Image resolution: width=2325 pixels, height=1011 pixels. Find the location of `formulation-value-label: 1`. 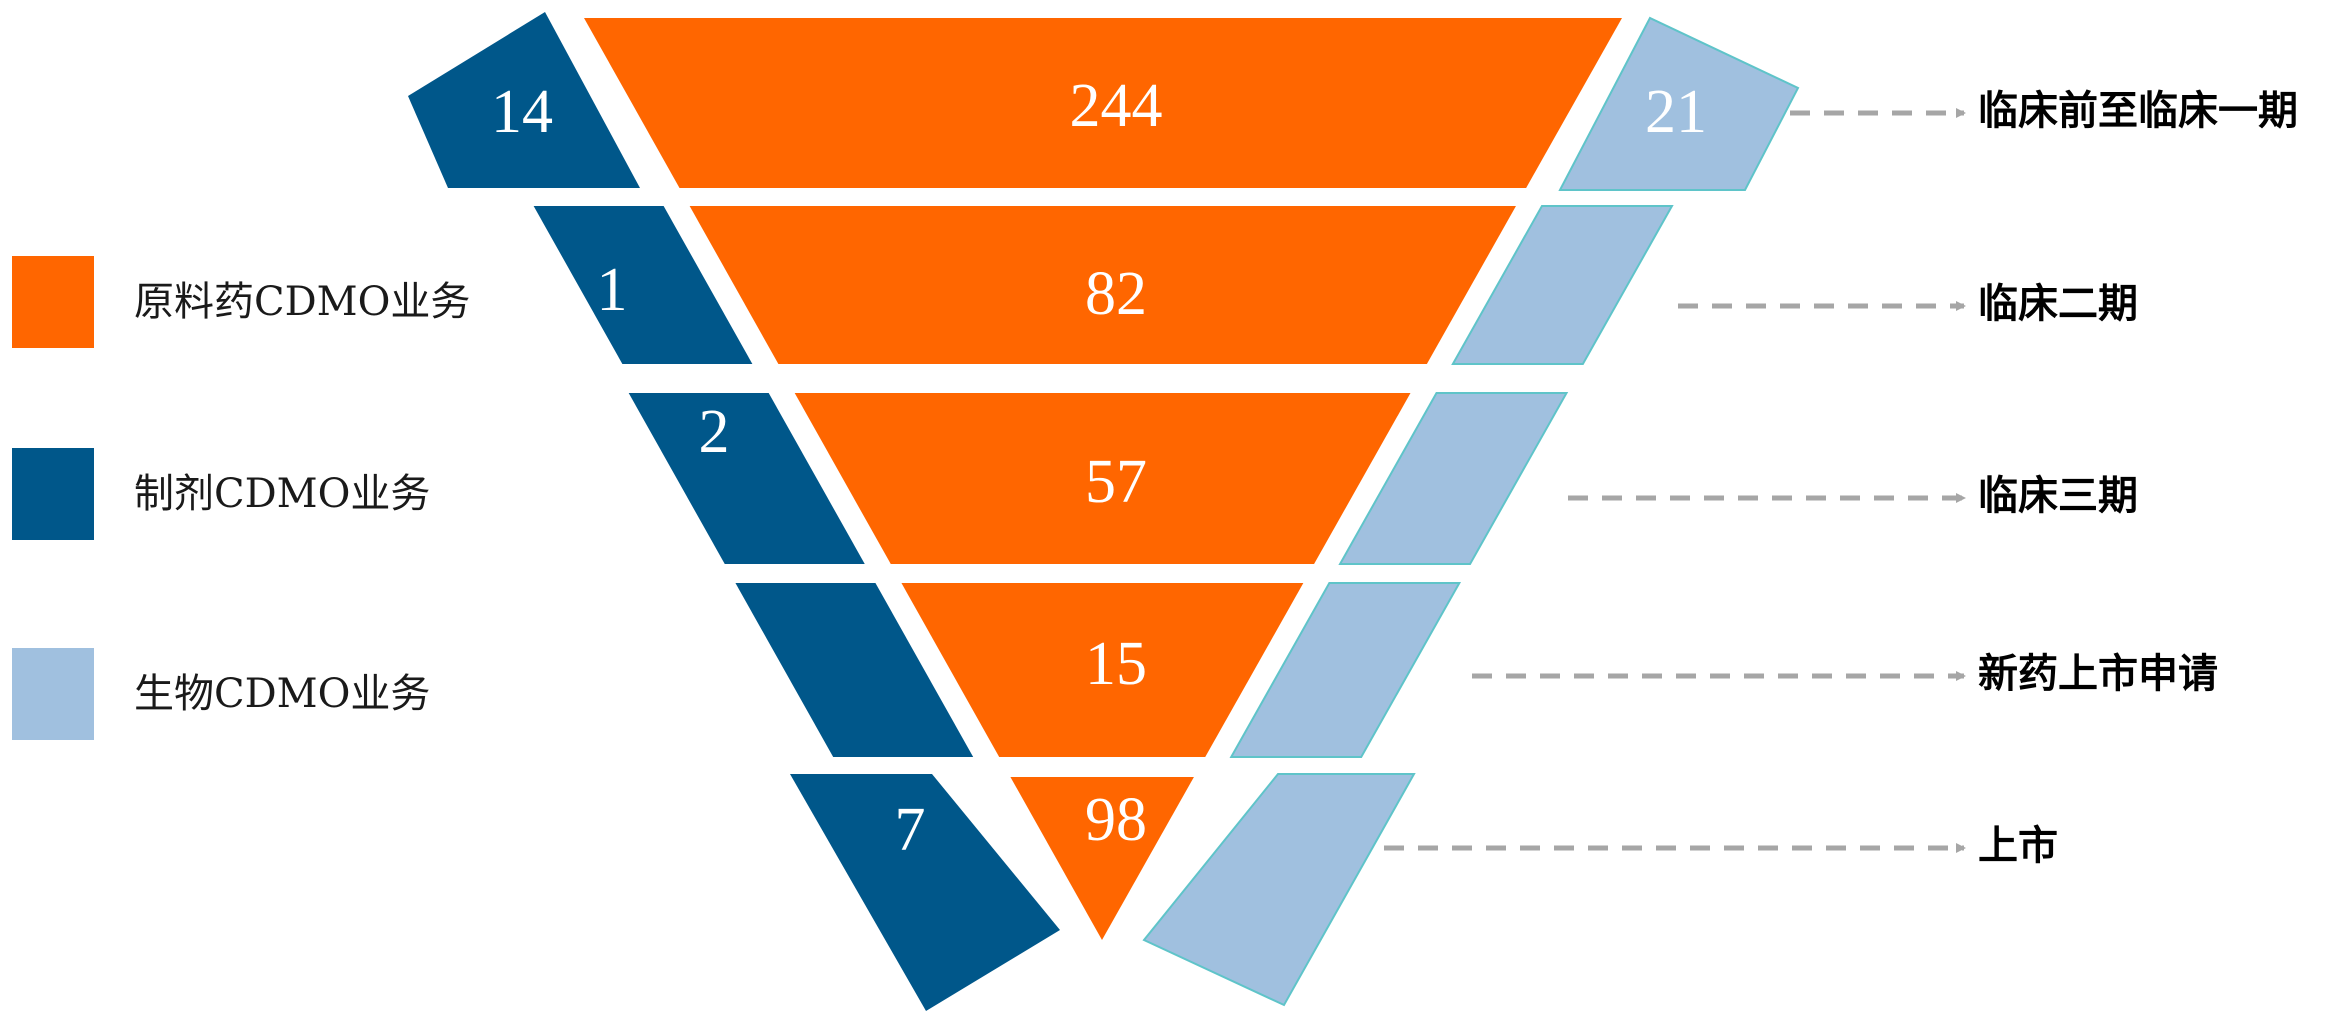

formulation-value-label: 1 is located at coordinates (612, 290).